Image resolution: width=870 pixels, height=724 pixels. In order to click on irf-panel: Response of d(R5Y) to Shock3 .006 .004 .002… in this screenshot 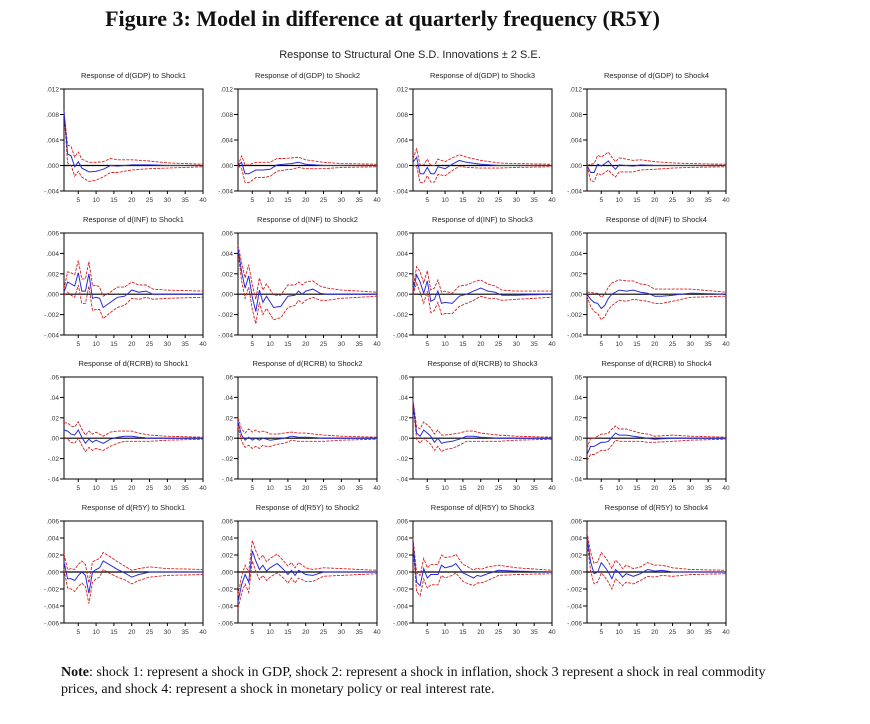, I will do `click(474, 569)`.